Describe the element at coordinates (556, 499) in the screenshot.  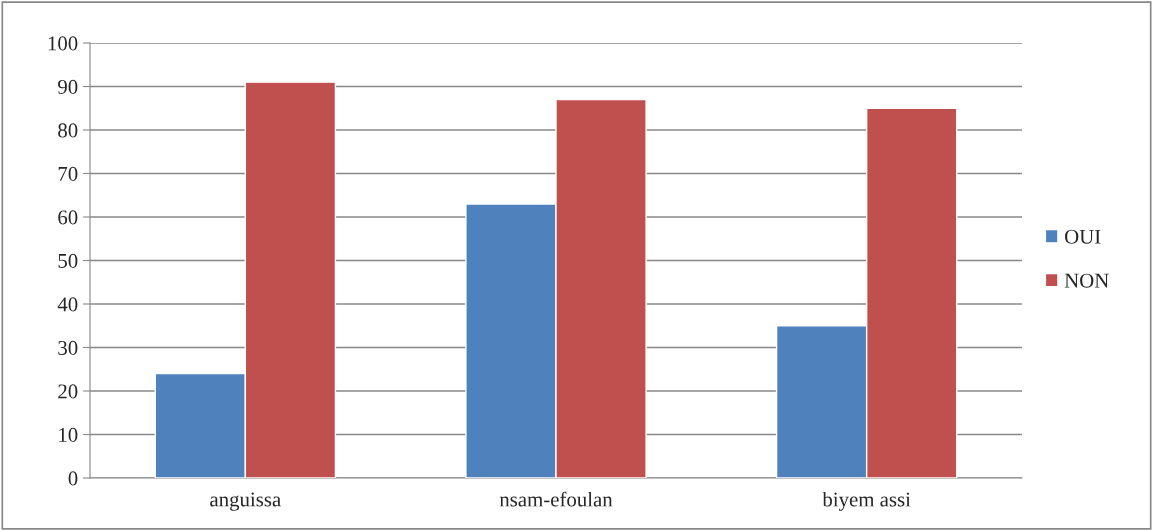
I see `x-tick-label: nsam-efoulan` at that location.